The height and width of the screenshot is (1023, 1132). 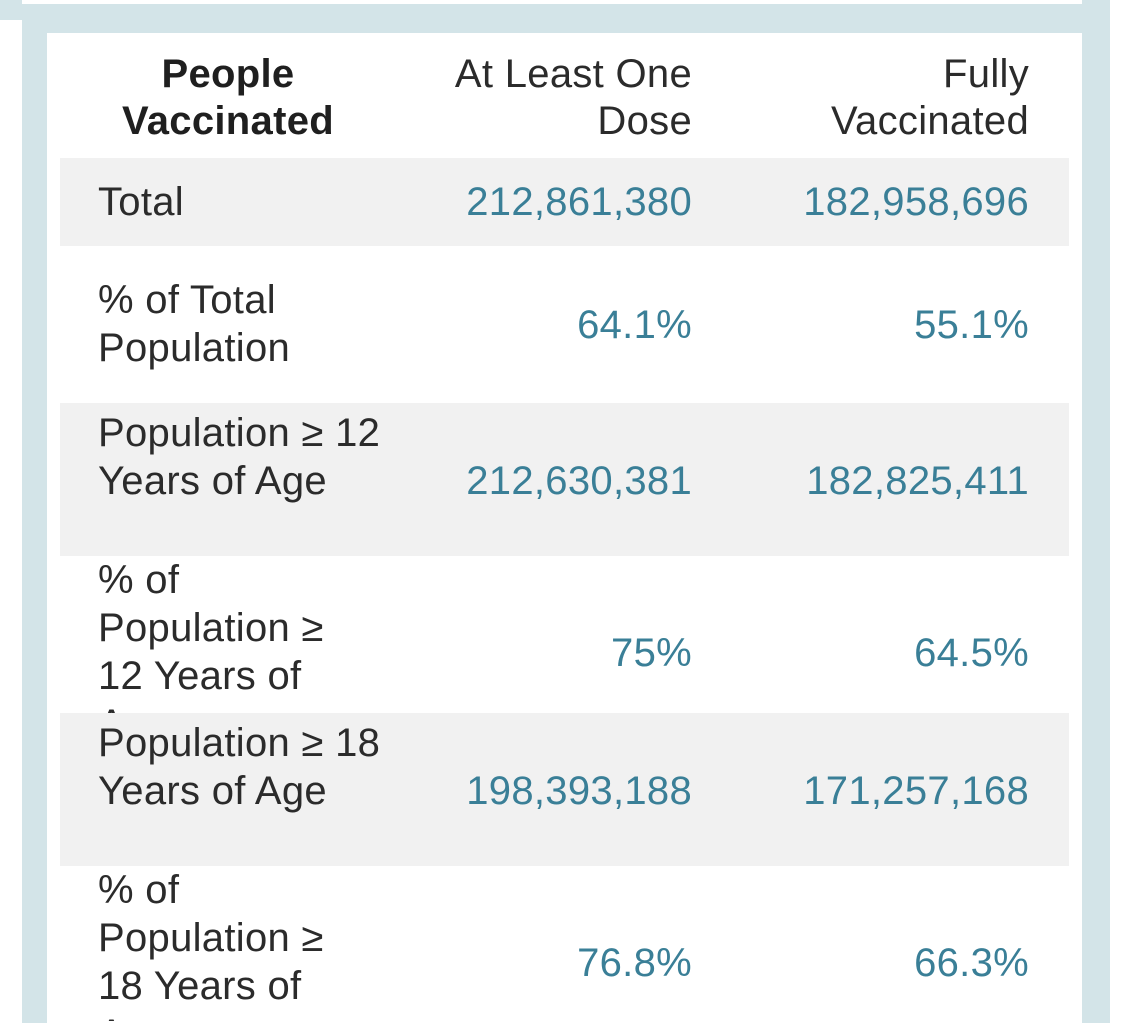 I want to click on previous-card-edge, so click(x=555, y=10).